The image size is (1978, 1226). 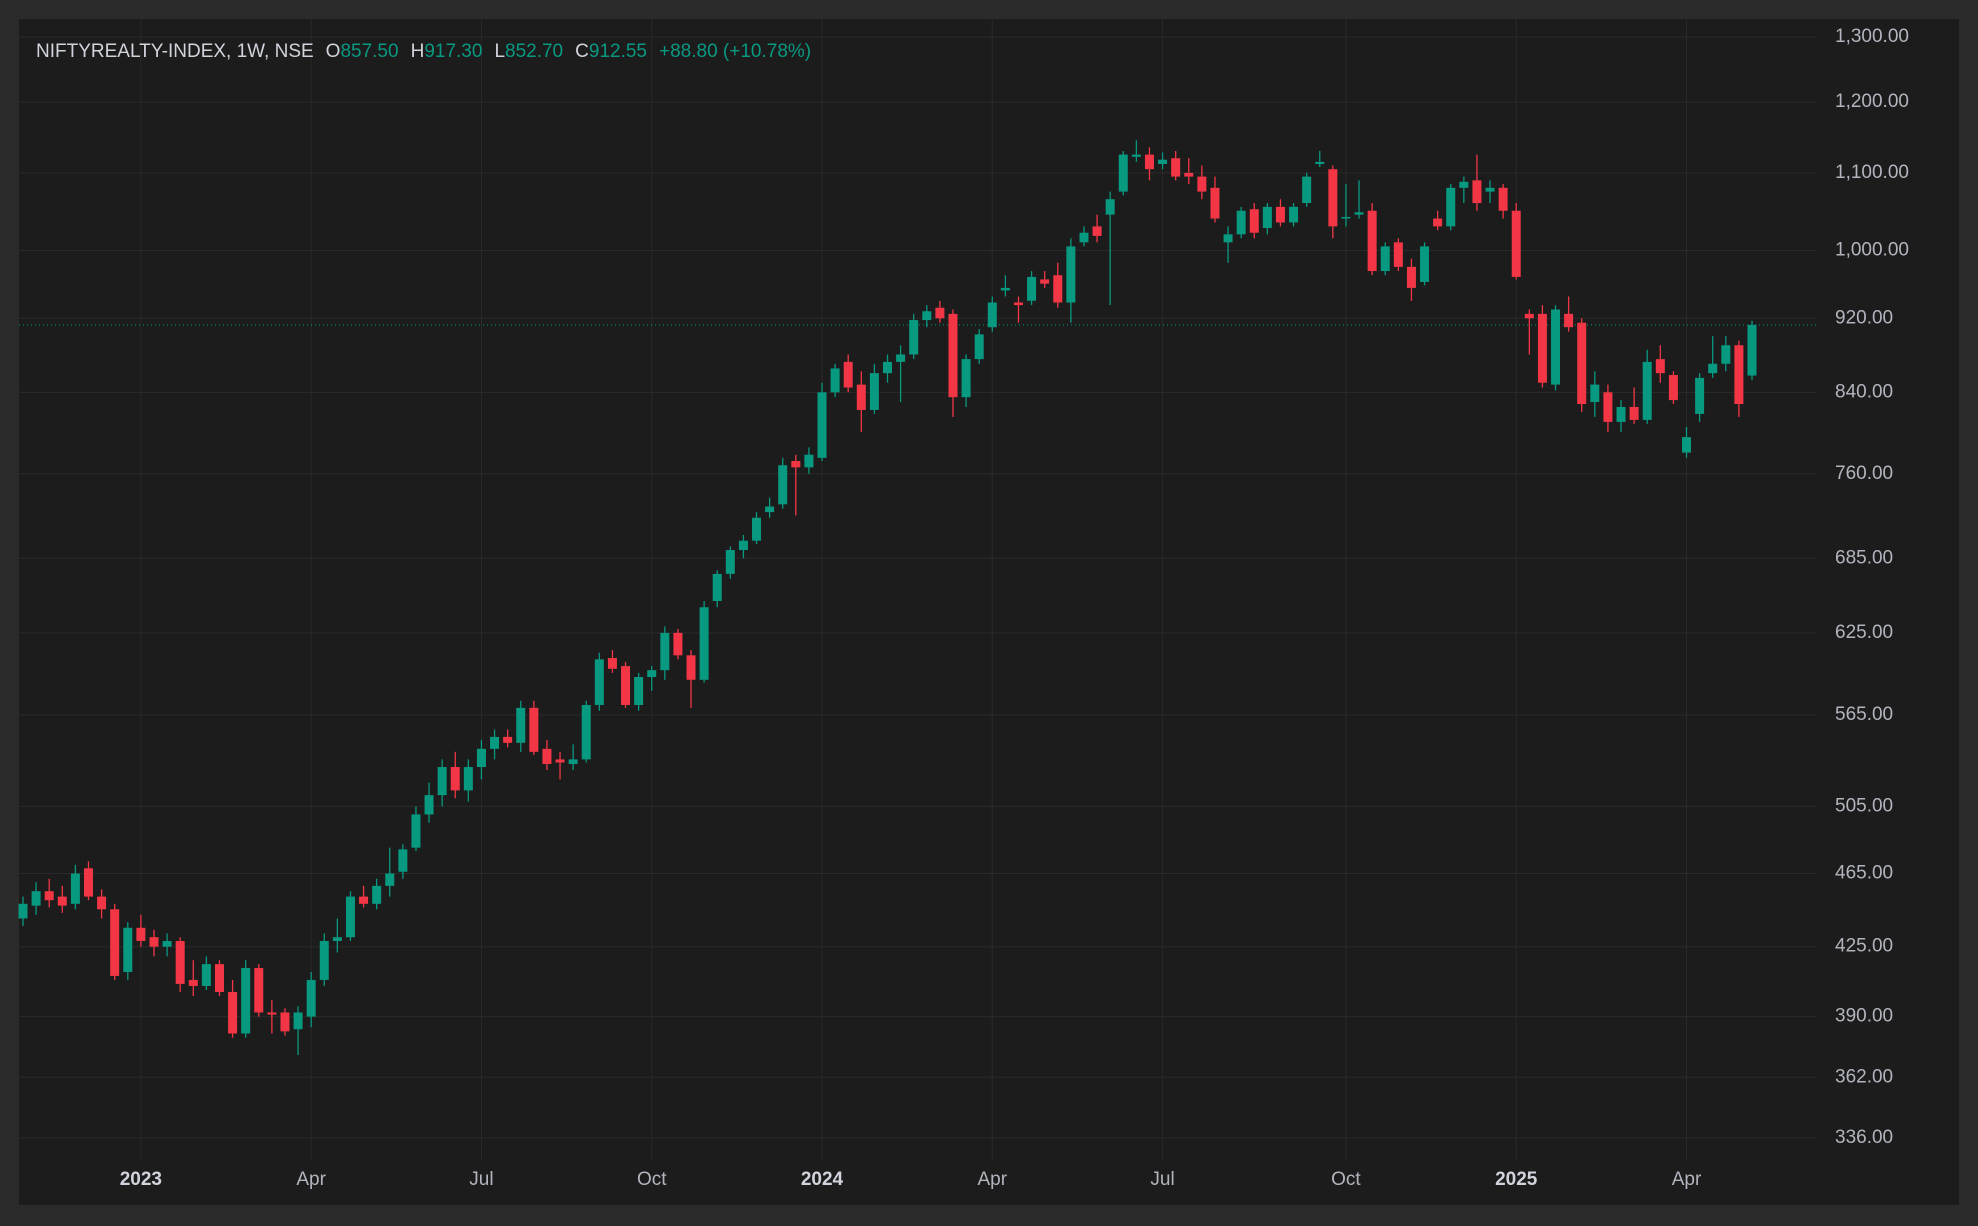 I want to click on x-tick-label: 2025, so click(x=1516, y=1179).